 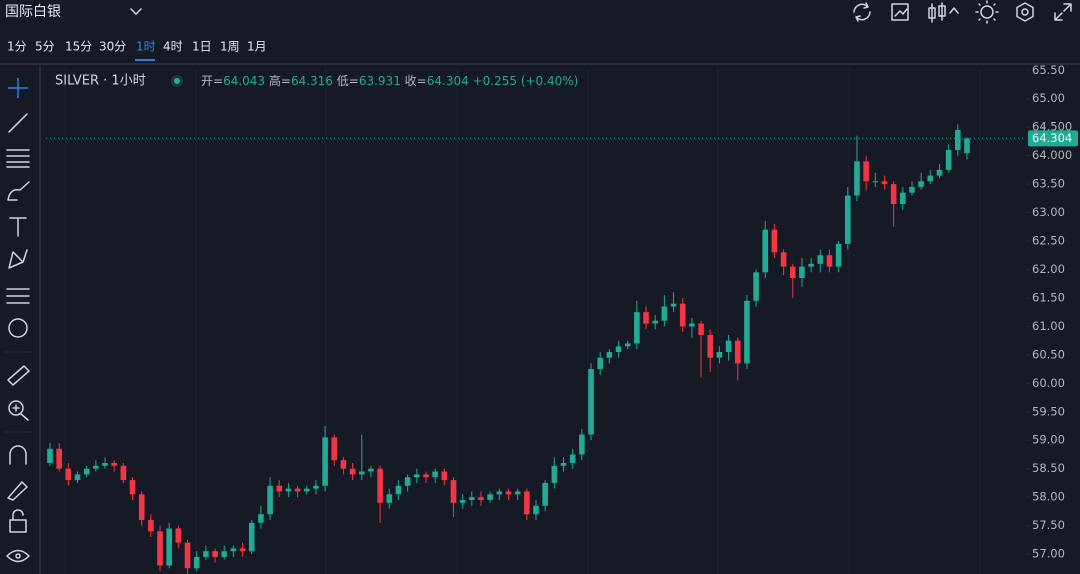 What do you see at coordinates (18, 158) in the screenshot?
I see `fib-tool` at bounding box center [18, 158].